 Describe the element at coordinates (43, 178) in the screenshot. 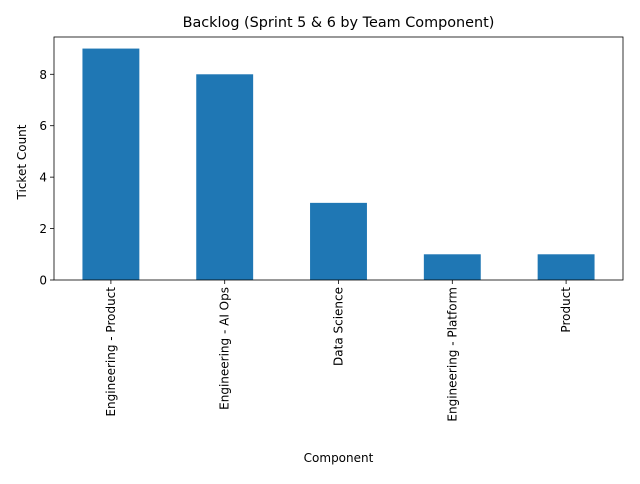

I see `y-tick-label: 4` at that location.